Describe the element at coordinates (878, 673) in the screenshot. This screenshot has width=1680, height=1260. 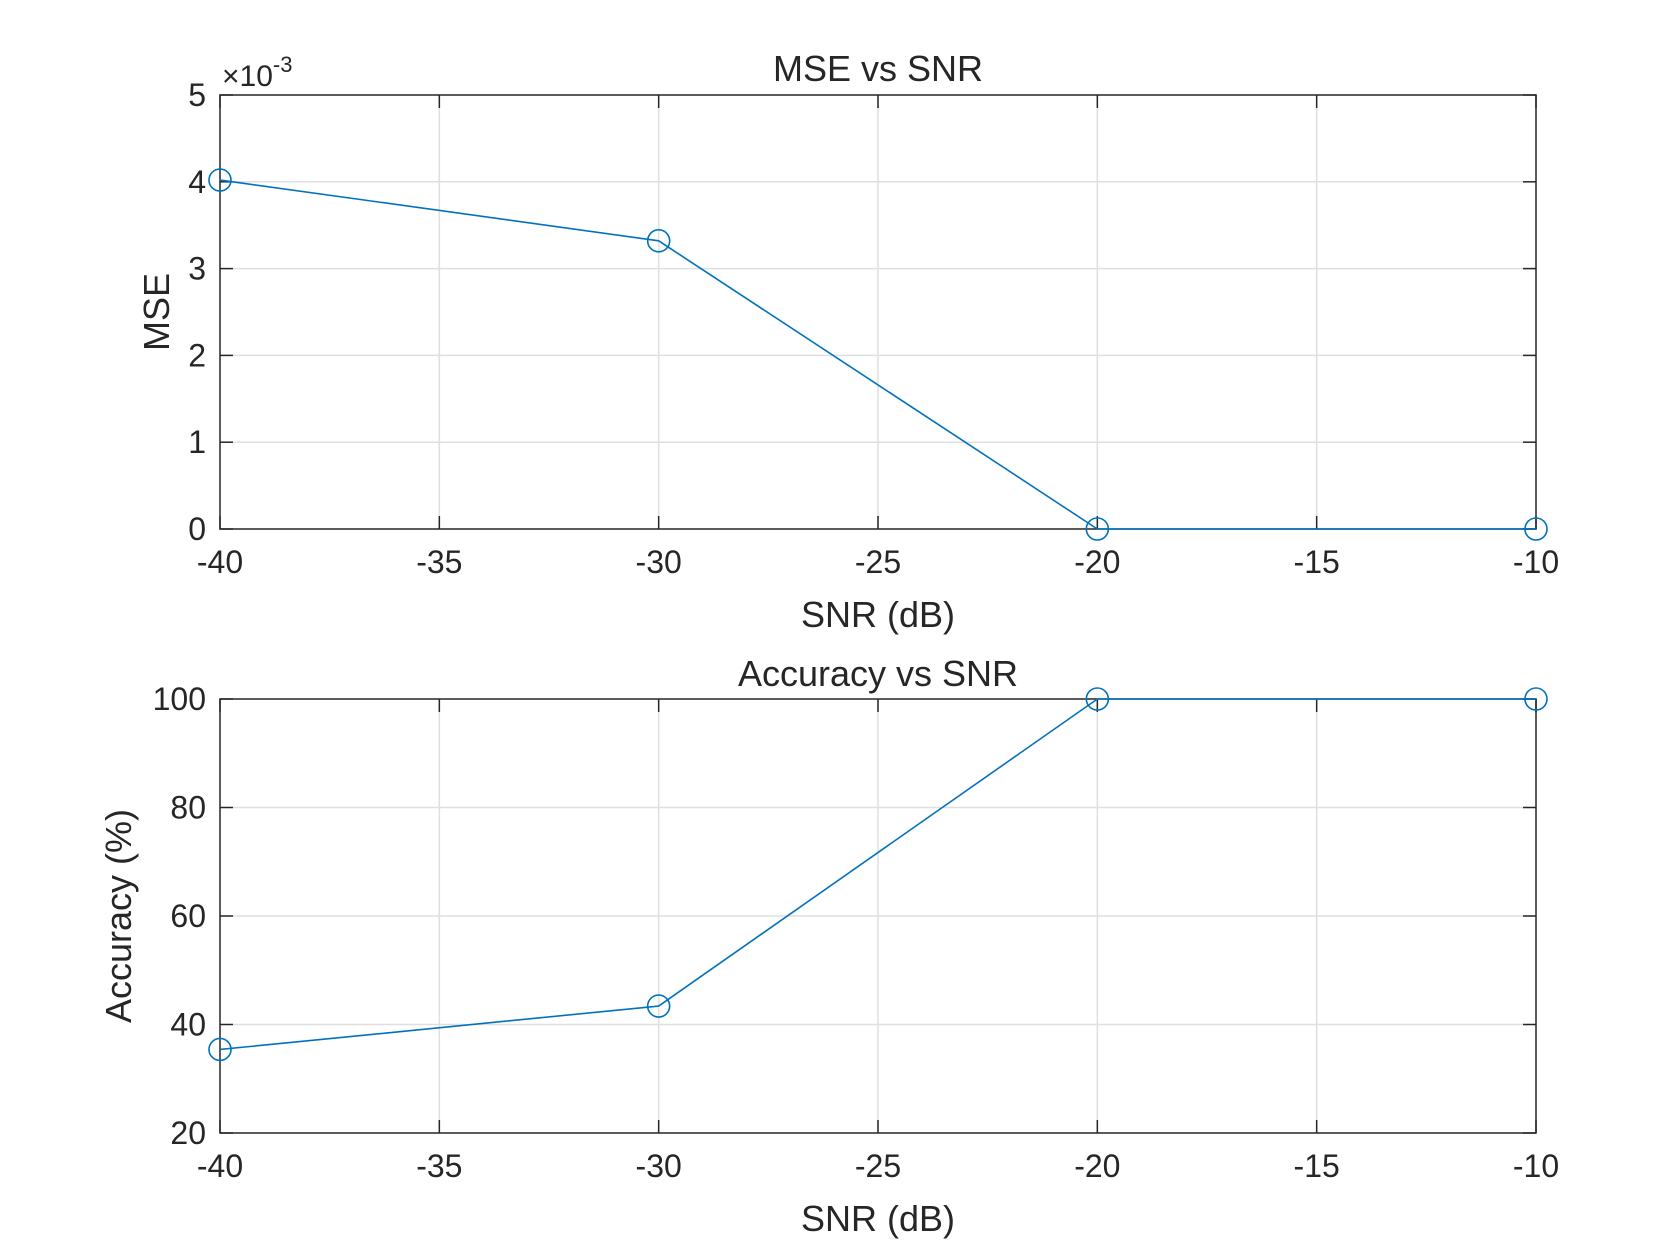
I see `chart-title: Accuracy vs SNR` at that location.